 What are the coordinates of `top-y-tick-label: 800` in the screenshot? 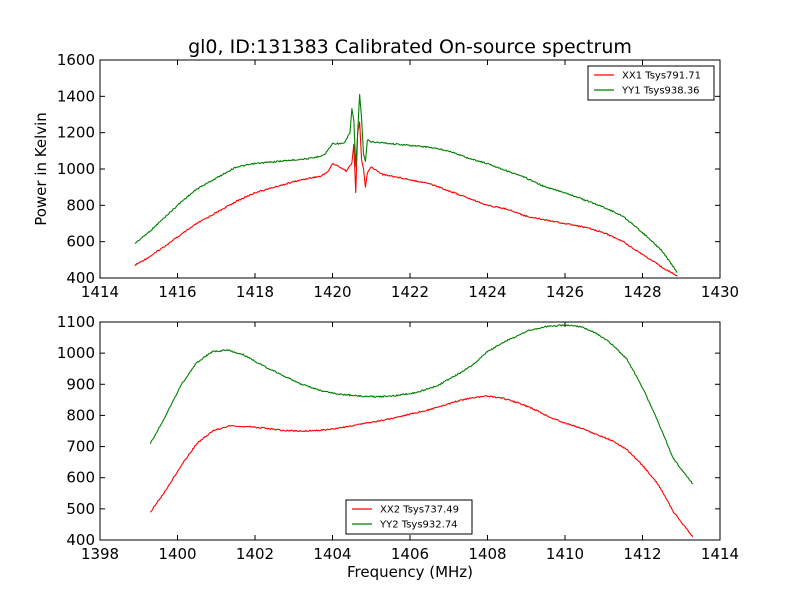 It's located at (80, 205).